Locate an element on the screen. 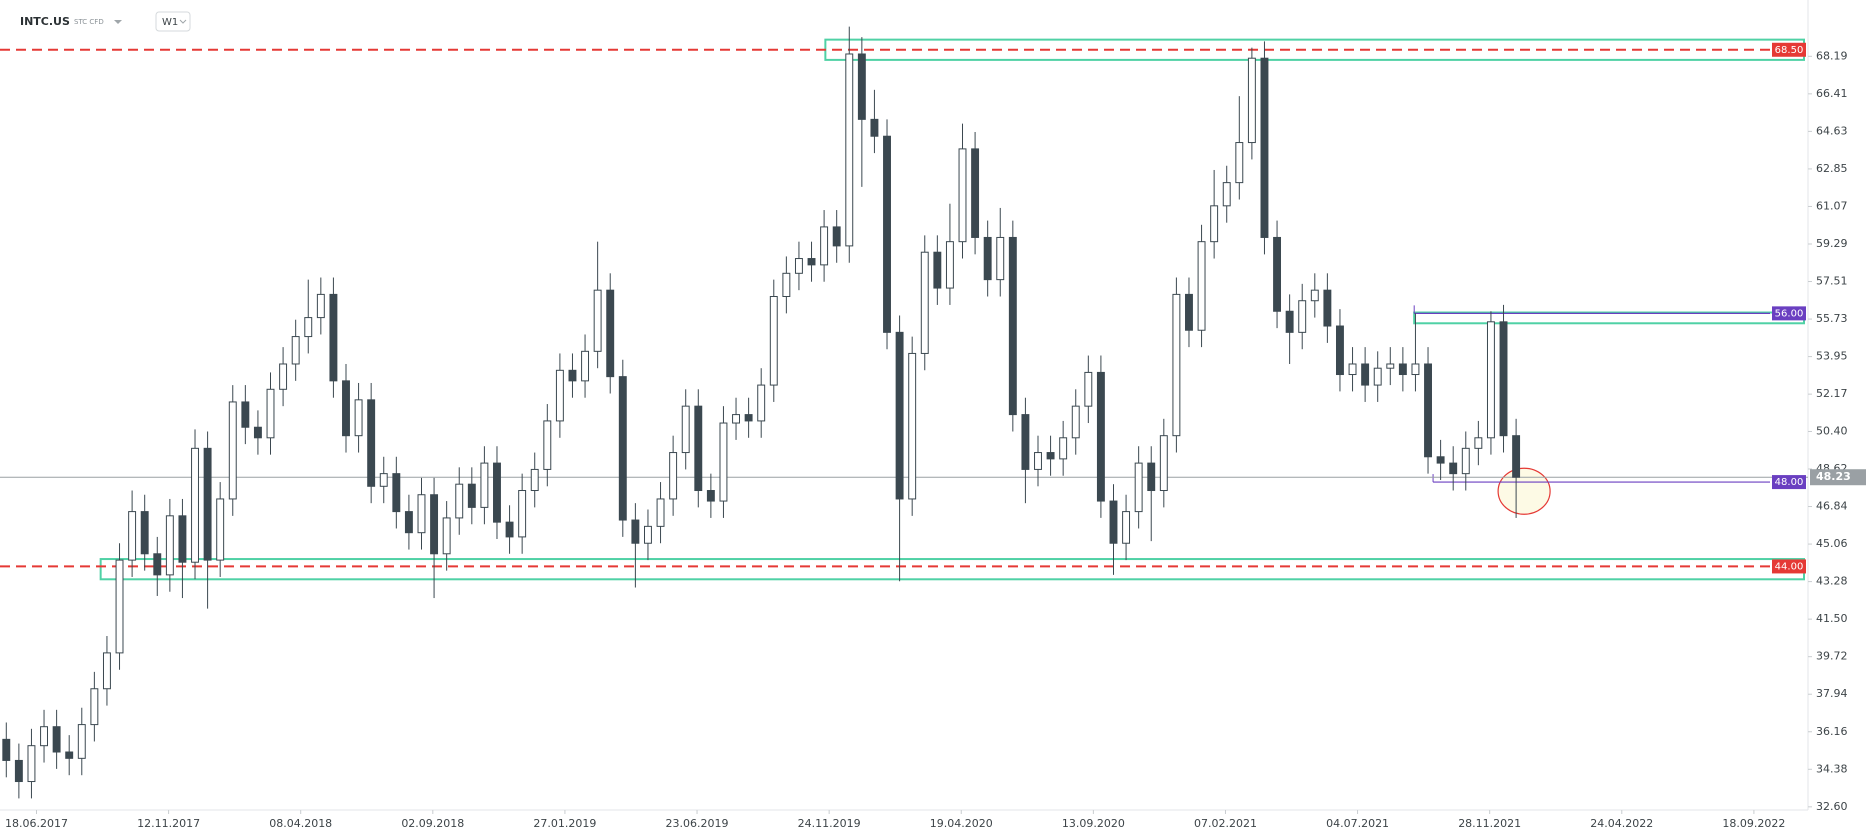  y-tick-label: 43.28 is located at coordinates (1832, 581).